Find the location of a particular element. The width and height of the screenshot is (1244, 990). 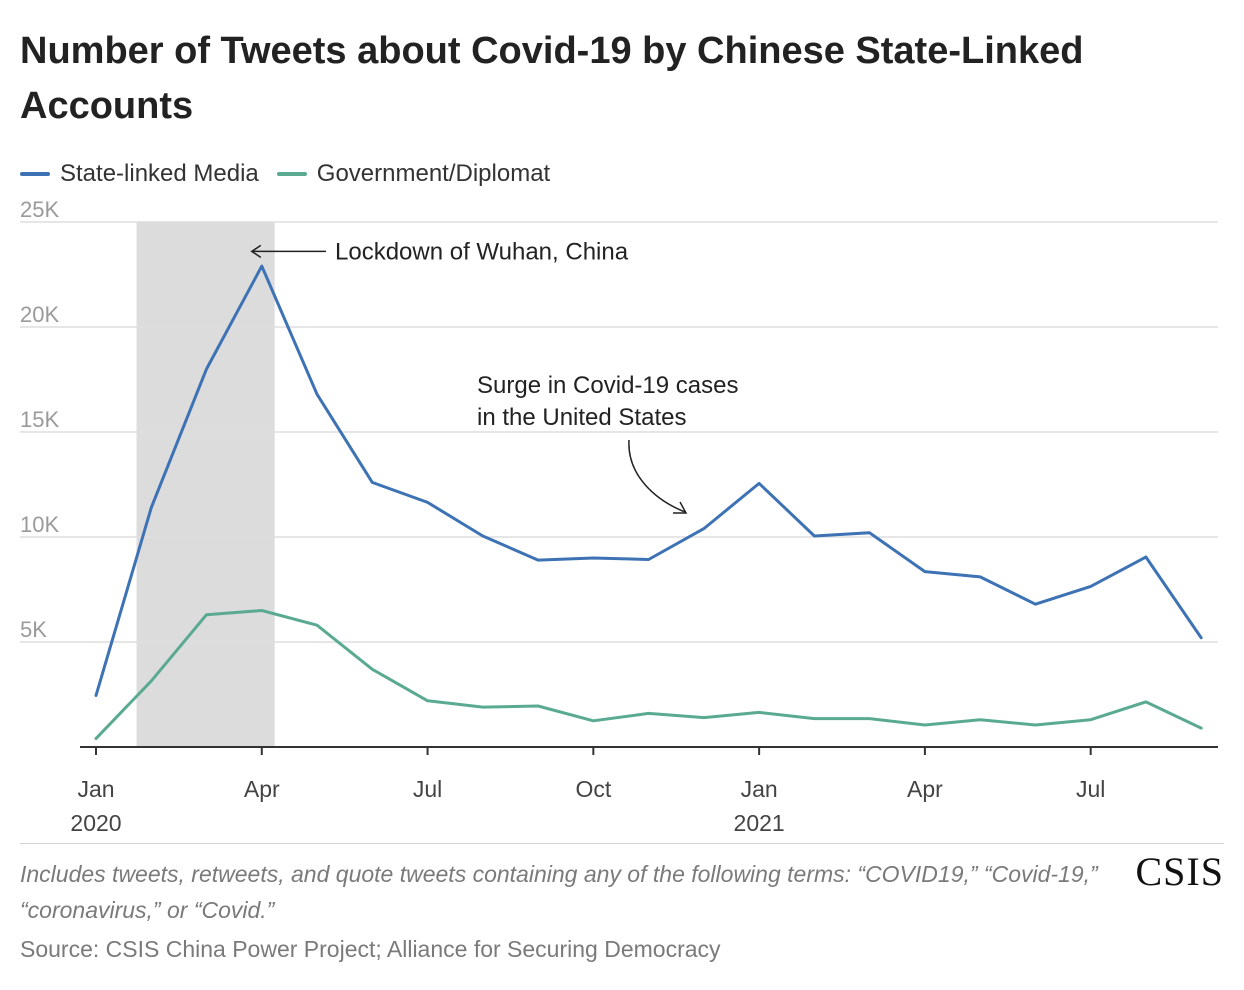

y-tick-label: 15K is located at coordinates (39, 419).